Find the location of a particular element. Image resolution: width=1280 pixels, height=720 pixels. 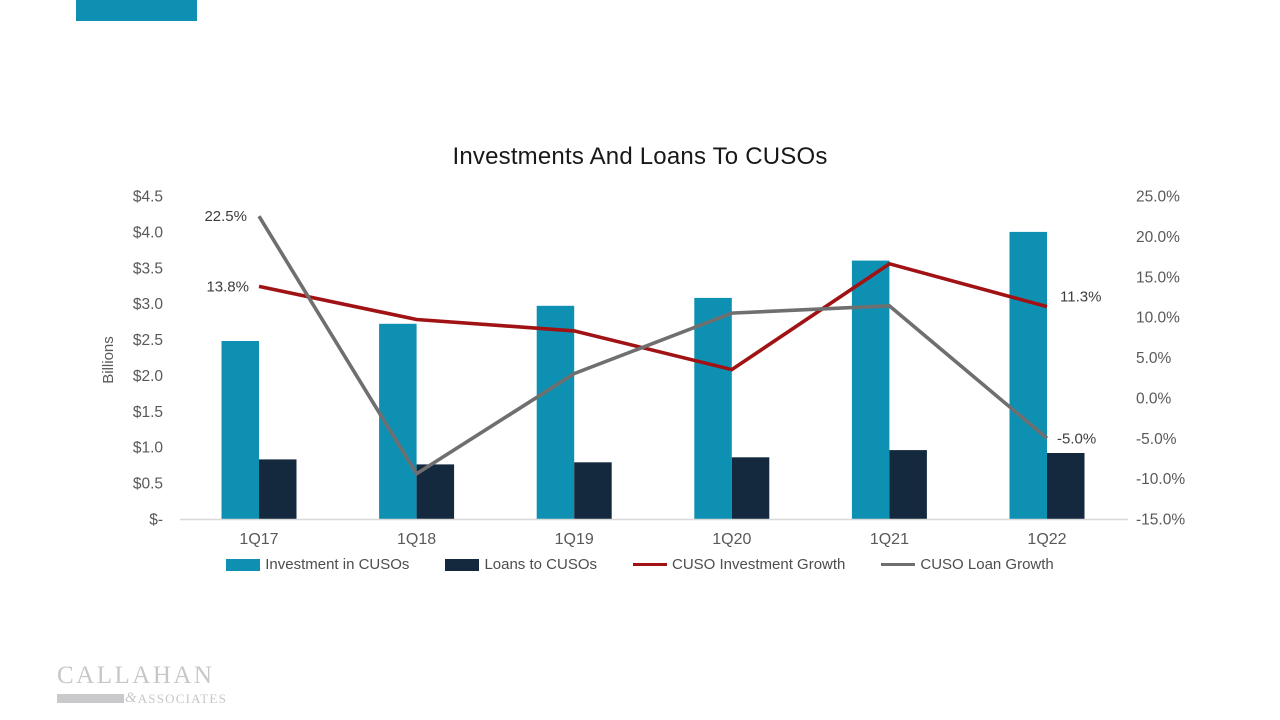

x-axis-label: 1Q20 is located at coordinates (731, 539).